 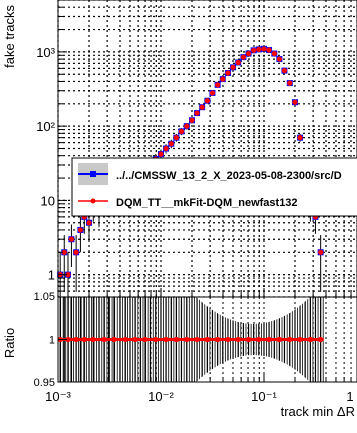 What do you see at coordinates (48, 200) in the screenshot?
I see `y-tick-label: 10` at bounding box center [48, 200].